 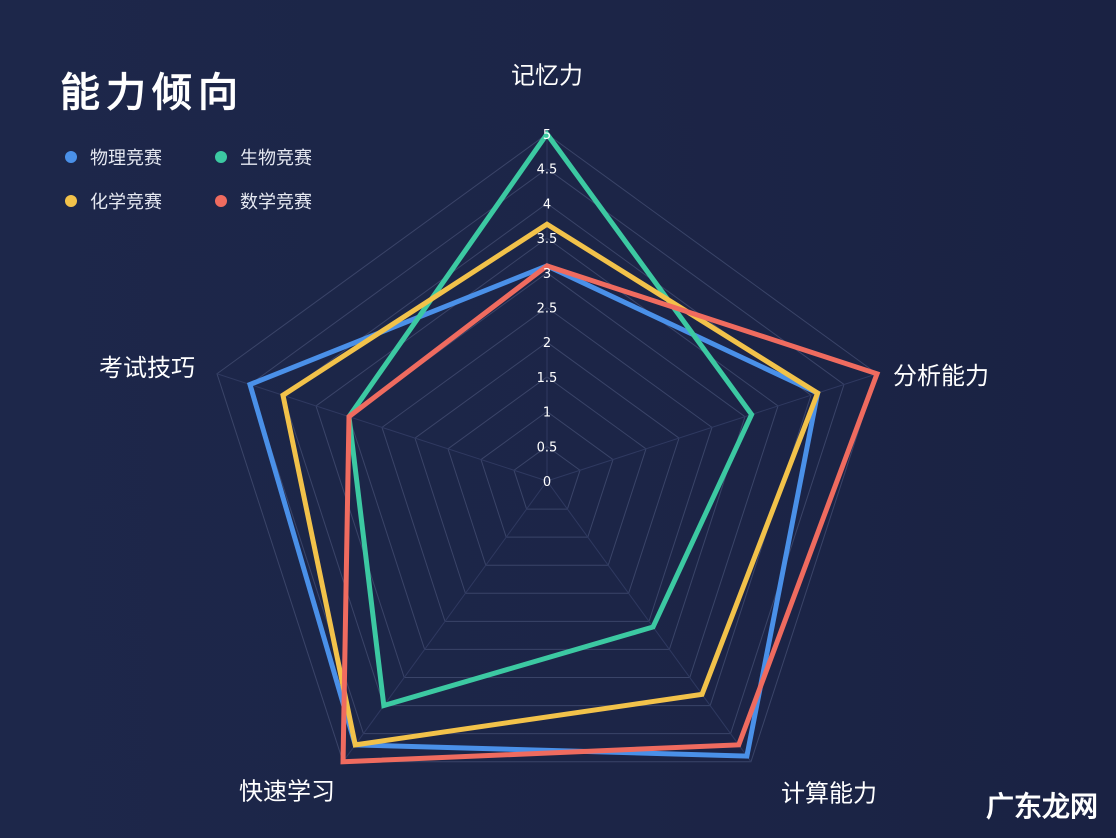 I want to click on chart-title: 能力倾向, so click(x=152, y=93).